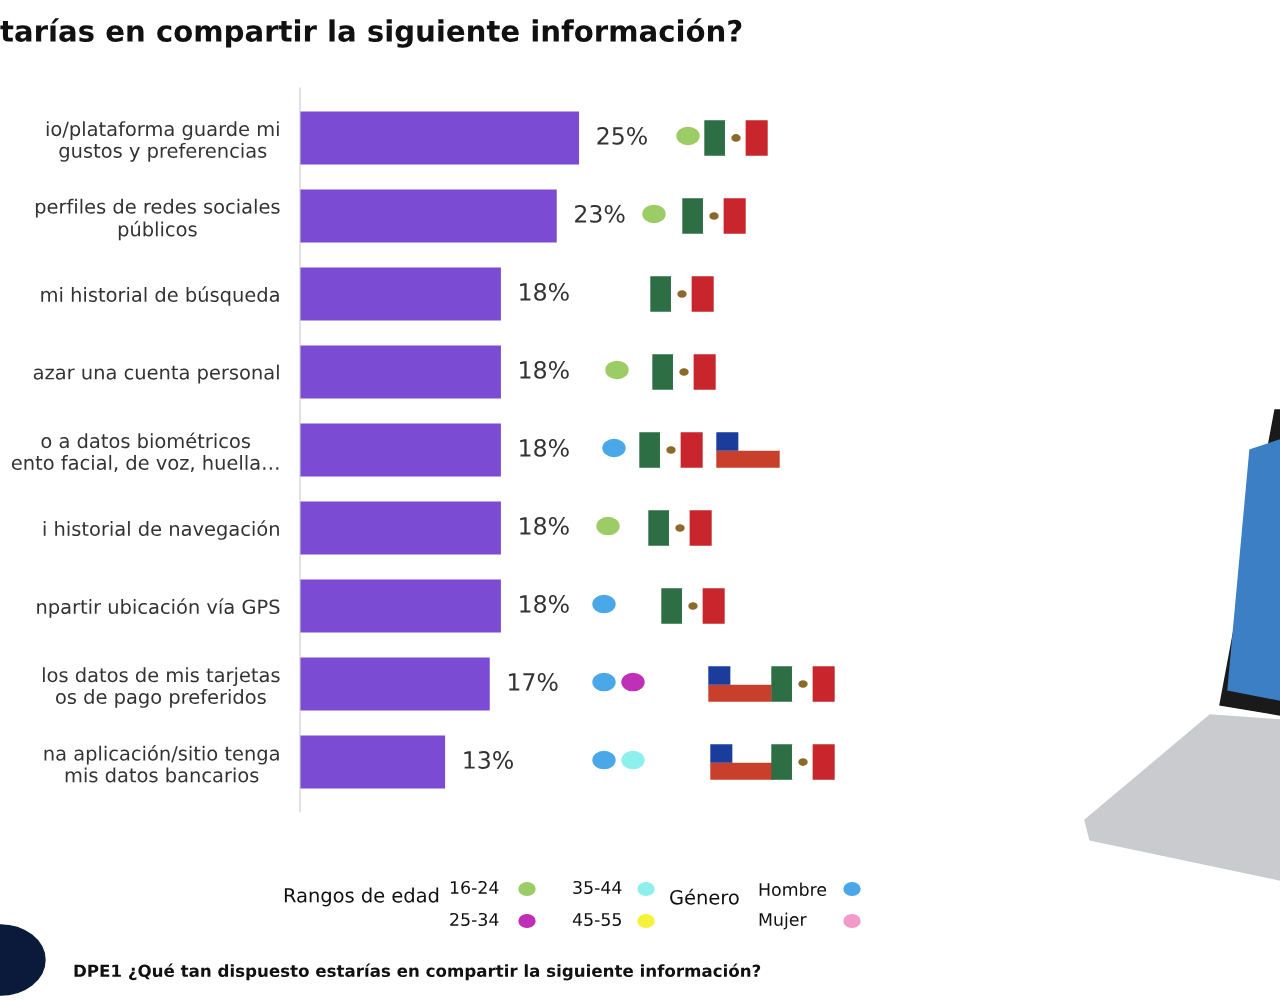 Image resolution: width=1280 pixels, height=1000 pixels. Describe the element at coordinates (597, 887) in the screenshot. I see `text: 35-44` at that location.